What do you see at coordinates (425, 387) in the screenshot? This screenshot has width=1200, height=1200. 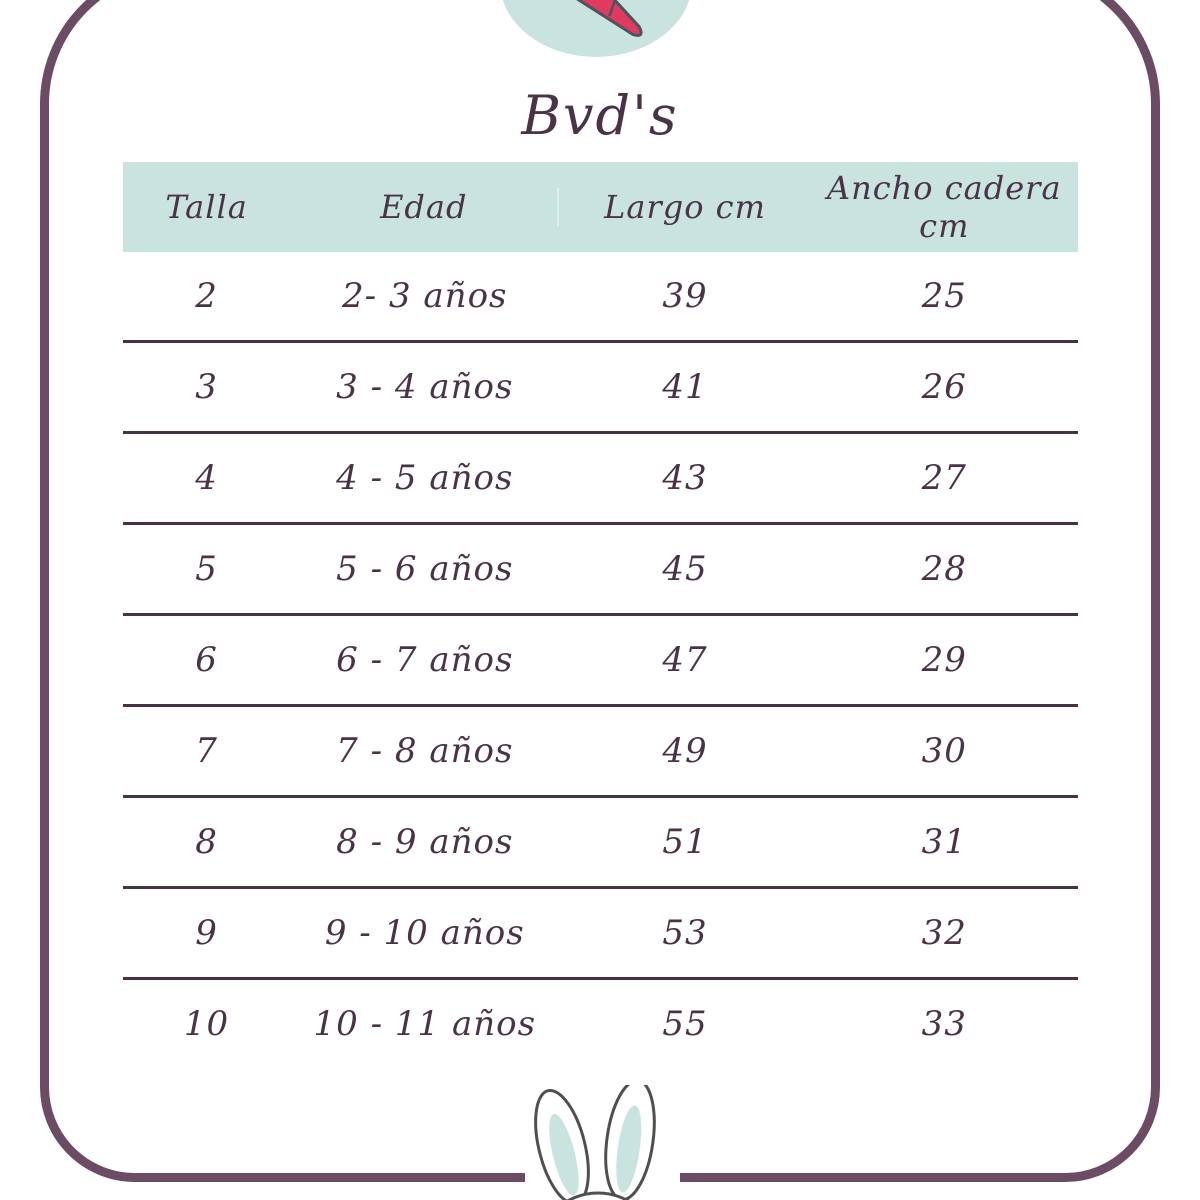 I see `table-cell-edad: 3 - 4 años` at bounding box center [425, 387].